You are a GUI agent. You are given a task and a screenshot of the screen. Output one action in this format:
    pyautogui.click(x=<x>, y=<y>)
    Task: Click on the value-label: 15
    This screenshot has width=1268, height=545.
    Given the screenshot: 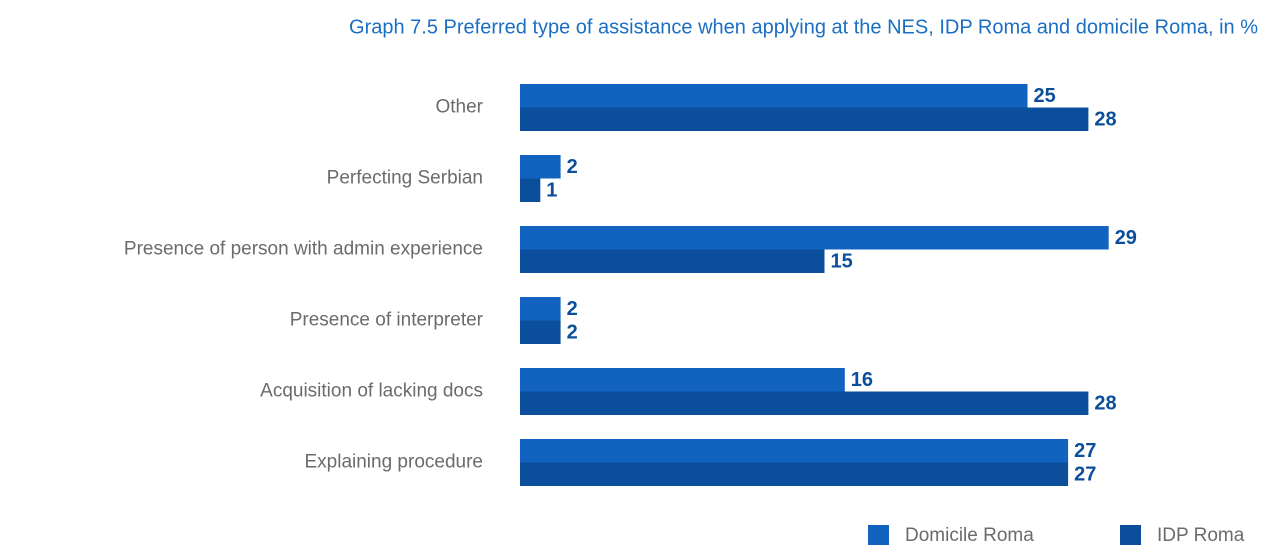 What is the action you would take?
    pyautogui.click(x=842, y=262)
    